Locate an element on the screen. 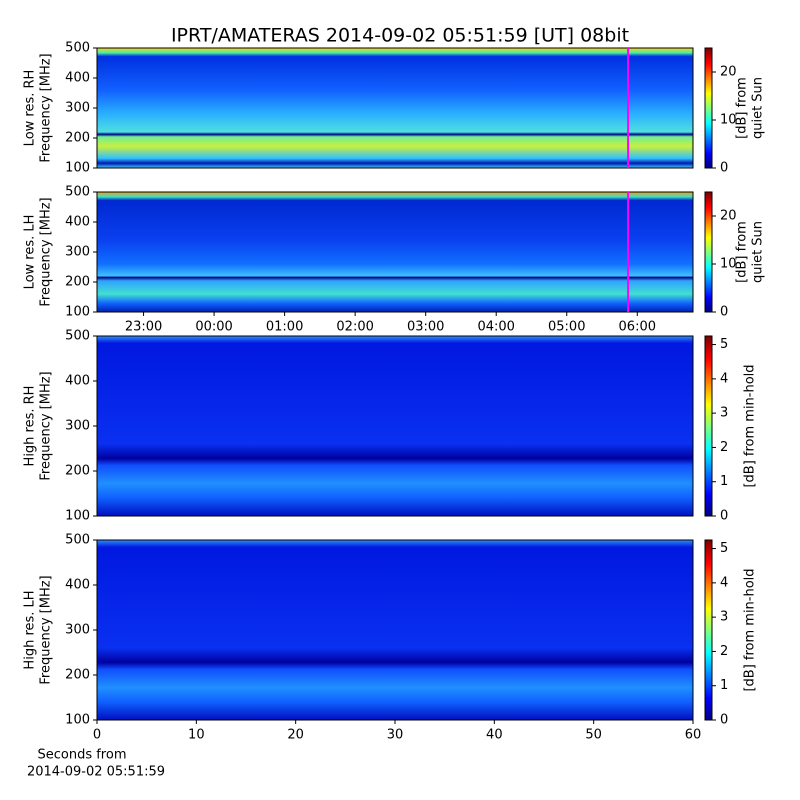 This screenshot has width=800, height=800. x-tick-label: 03:00 is located at coordinates (425, 327).